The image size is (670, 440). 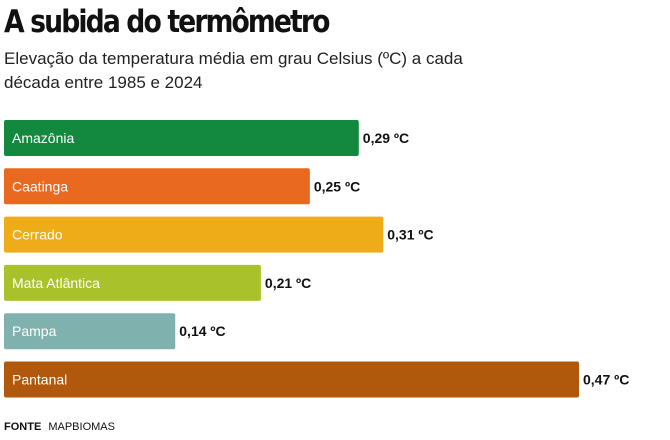 I want to click on bar-group: Caatinga 0,25 ºC, so click(x=182, y=186).